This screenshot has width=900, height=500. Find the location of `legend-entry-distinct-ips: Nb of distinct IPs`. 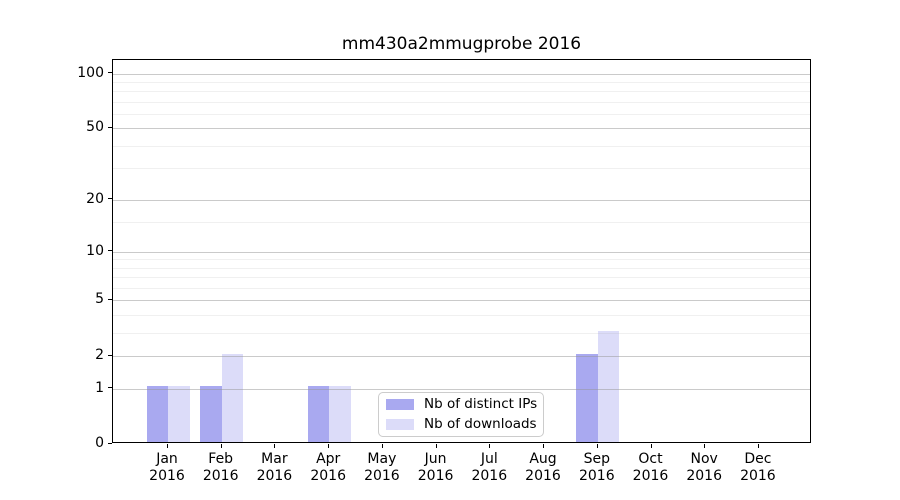

legend-entry-distinct-ips: Nb of distinct IPs is located at coordinates (462, 404).